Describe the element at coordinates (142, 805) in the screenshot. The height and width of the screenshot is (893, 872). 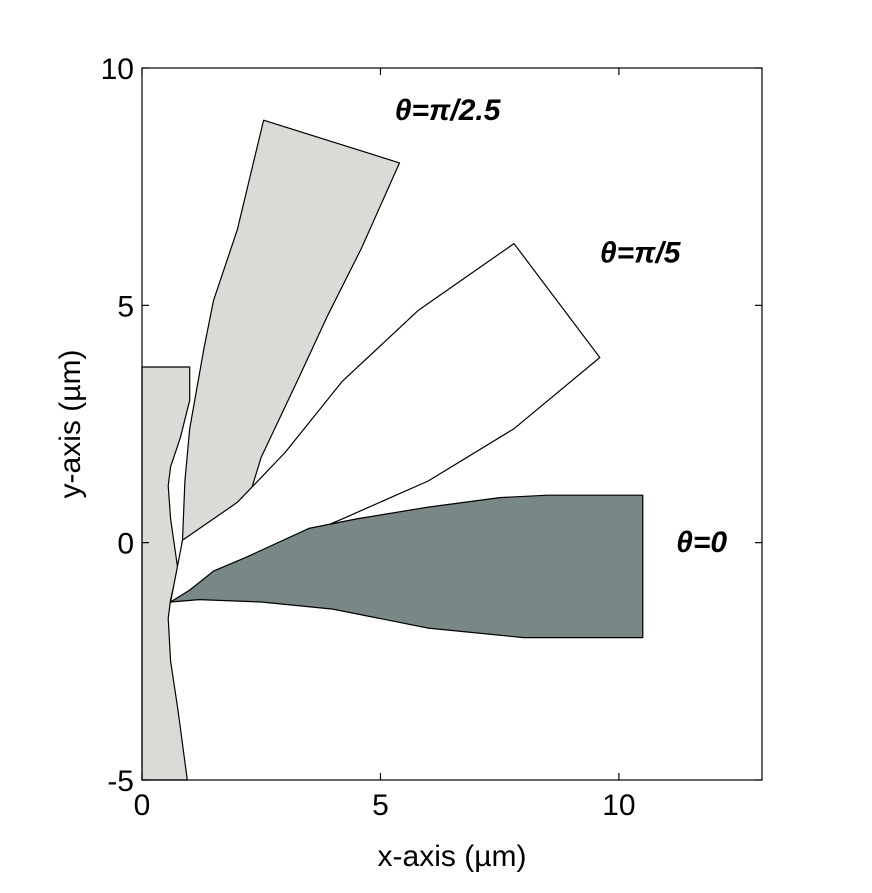
I see `x-tick-label: 0` at that location.